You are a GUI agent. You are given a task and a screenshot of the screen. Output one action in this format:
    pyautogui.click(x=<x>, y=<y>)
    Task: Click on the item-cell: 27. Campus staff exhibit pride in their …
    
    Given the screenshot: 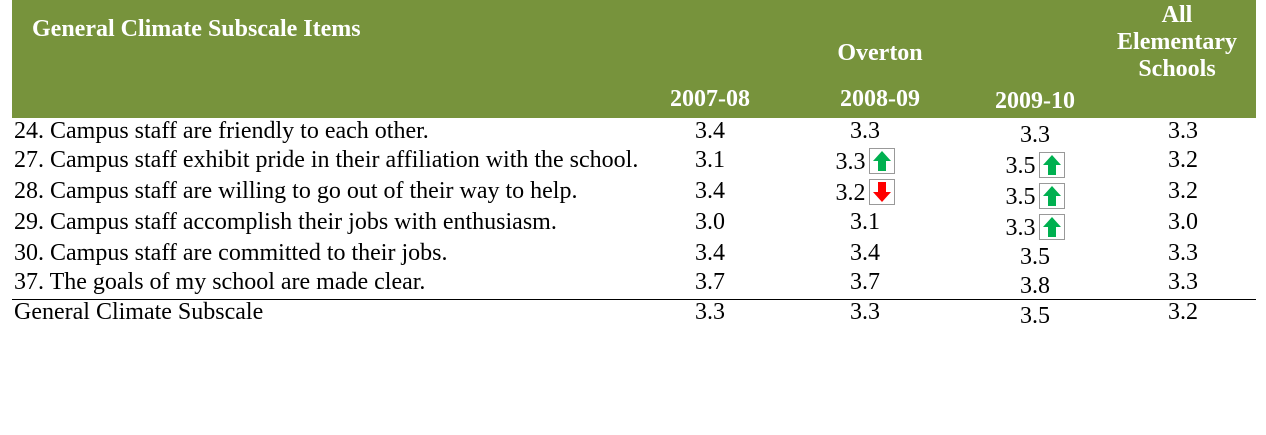 What is the action you would take?
    pyautogui.click(x=326, y=160)
    